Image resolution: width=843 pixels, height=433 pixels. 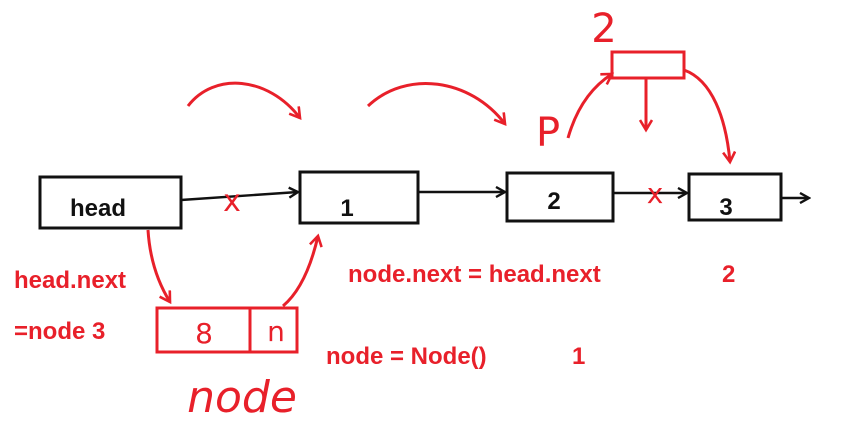 What do you see at coordinates (276, 331) in the screenshot?
I see `new-node-next: n` at bounding box center [276, 331].